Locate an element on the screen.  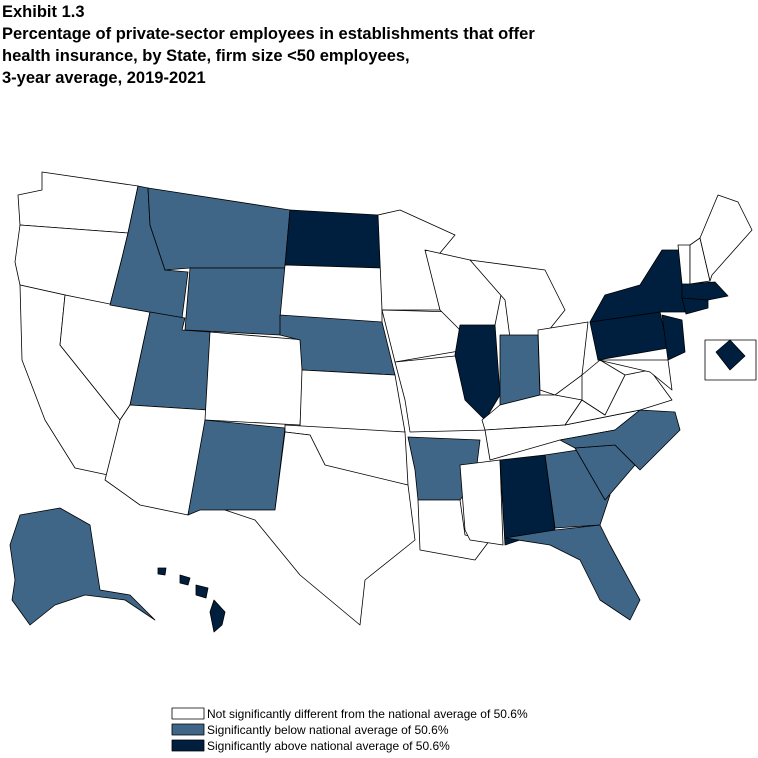
exhibit-label: Exhibit 1.3 is located at coordinates (43, 12).